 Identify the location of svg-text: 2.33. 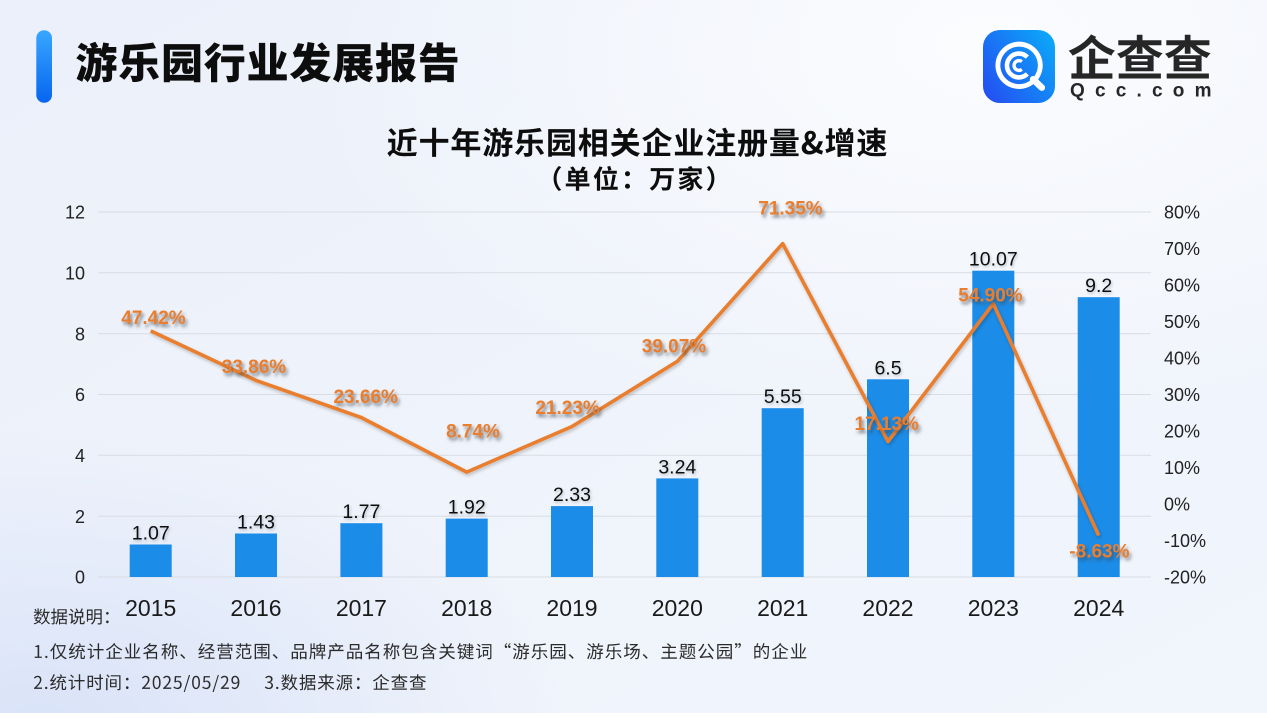
(572, 495).